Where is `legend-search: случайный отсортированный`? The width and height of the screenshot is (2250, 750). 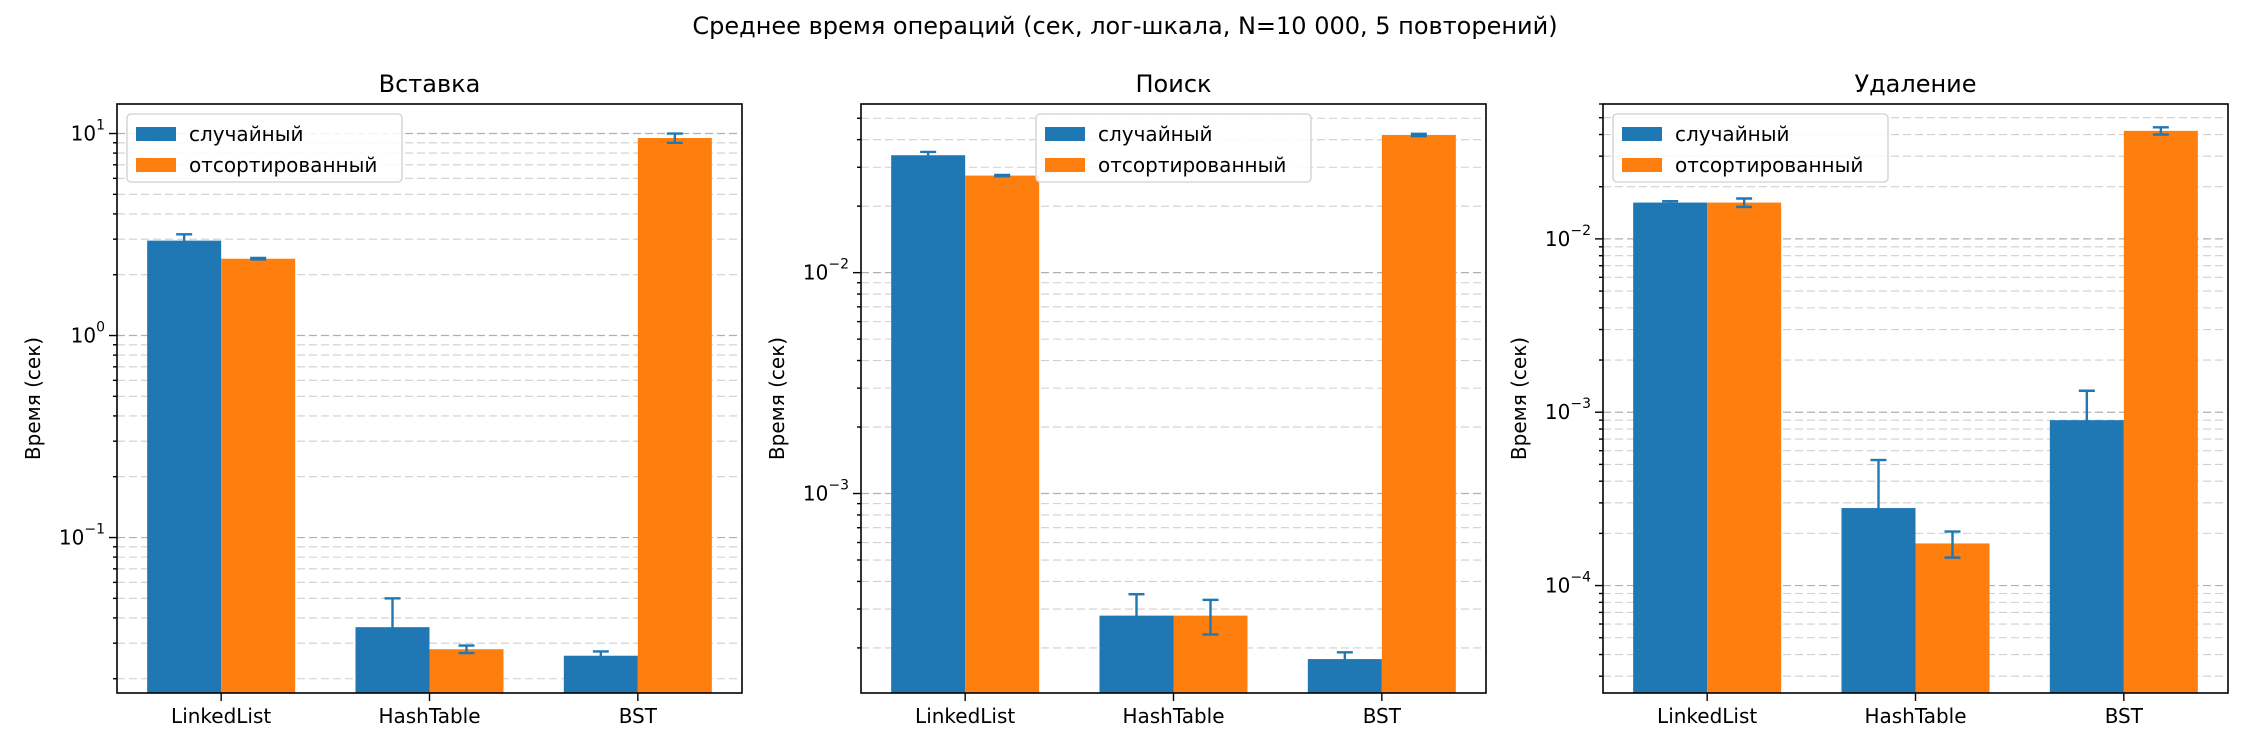 legend-search: случайный отсортированный is located at coordinates (1173, 148).